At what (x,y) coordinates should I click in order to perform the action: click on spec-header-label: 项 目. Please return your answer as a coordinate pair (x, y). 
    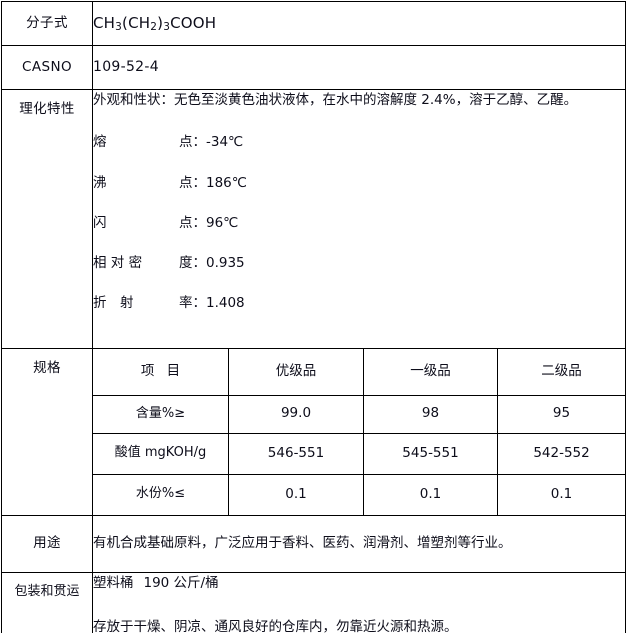
    Looking at the image, I should click on (162, 371).